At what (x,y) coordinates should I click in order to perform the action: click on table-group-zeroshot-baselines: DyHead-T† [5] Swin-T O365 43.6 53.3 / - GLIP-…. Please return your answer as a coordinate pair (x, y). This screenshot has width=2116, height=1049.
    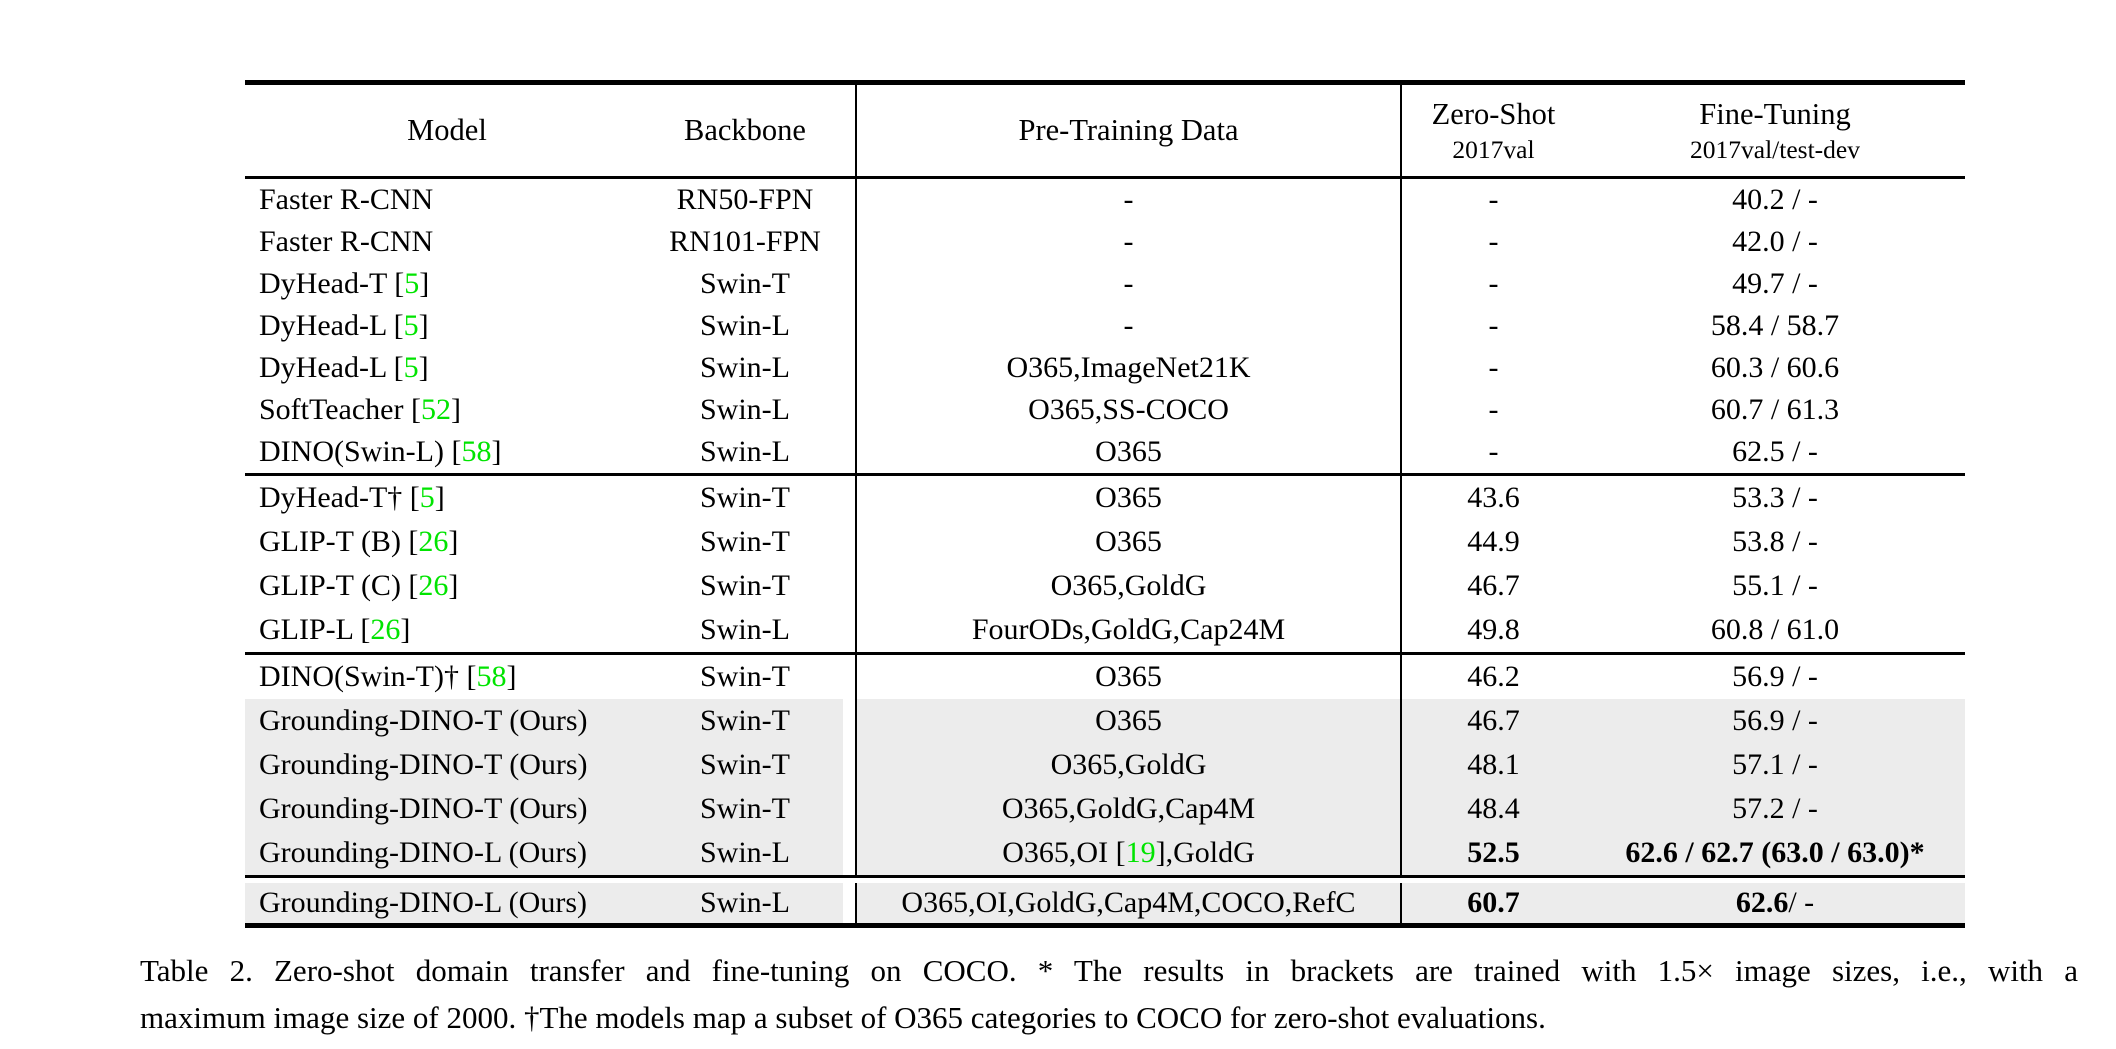
    Looking at the image, I should click on (1105, 564).